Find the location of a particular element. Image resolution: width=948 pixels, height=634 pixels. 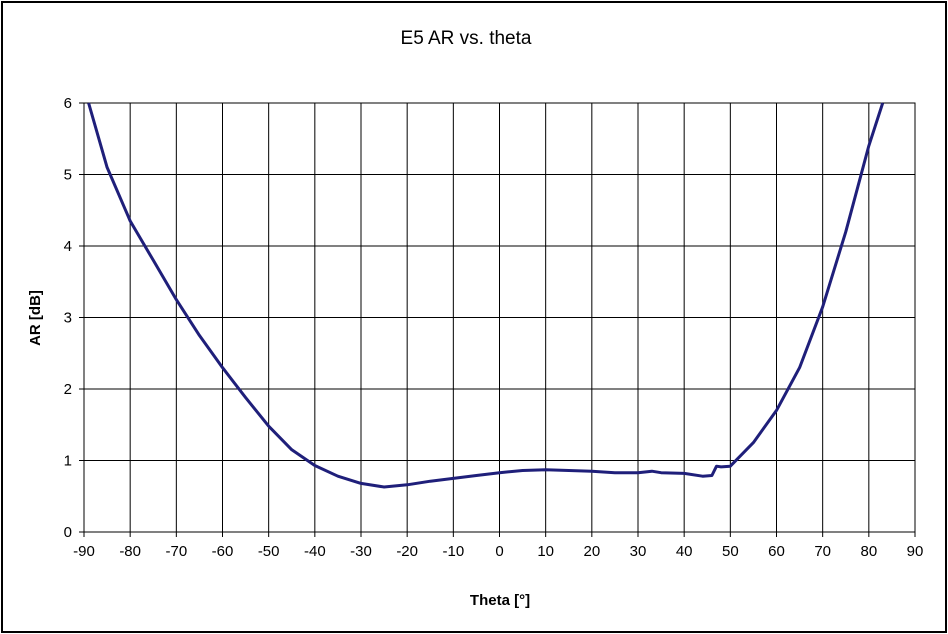

x-tick-label: -60 is located at coordinates (223, 551).